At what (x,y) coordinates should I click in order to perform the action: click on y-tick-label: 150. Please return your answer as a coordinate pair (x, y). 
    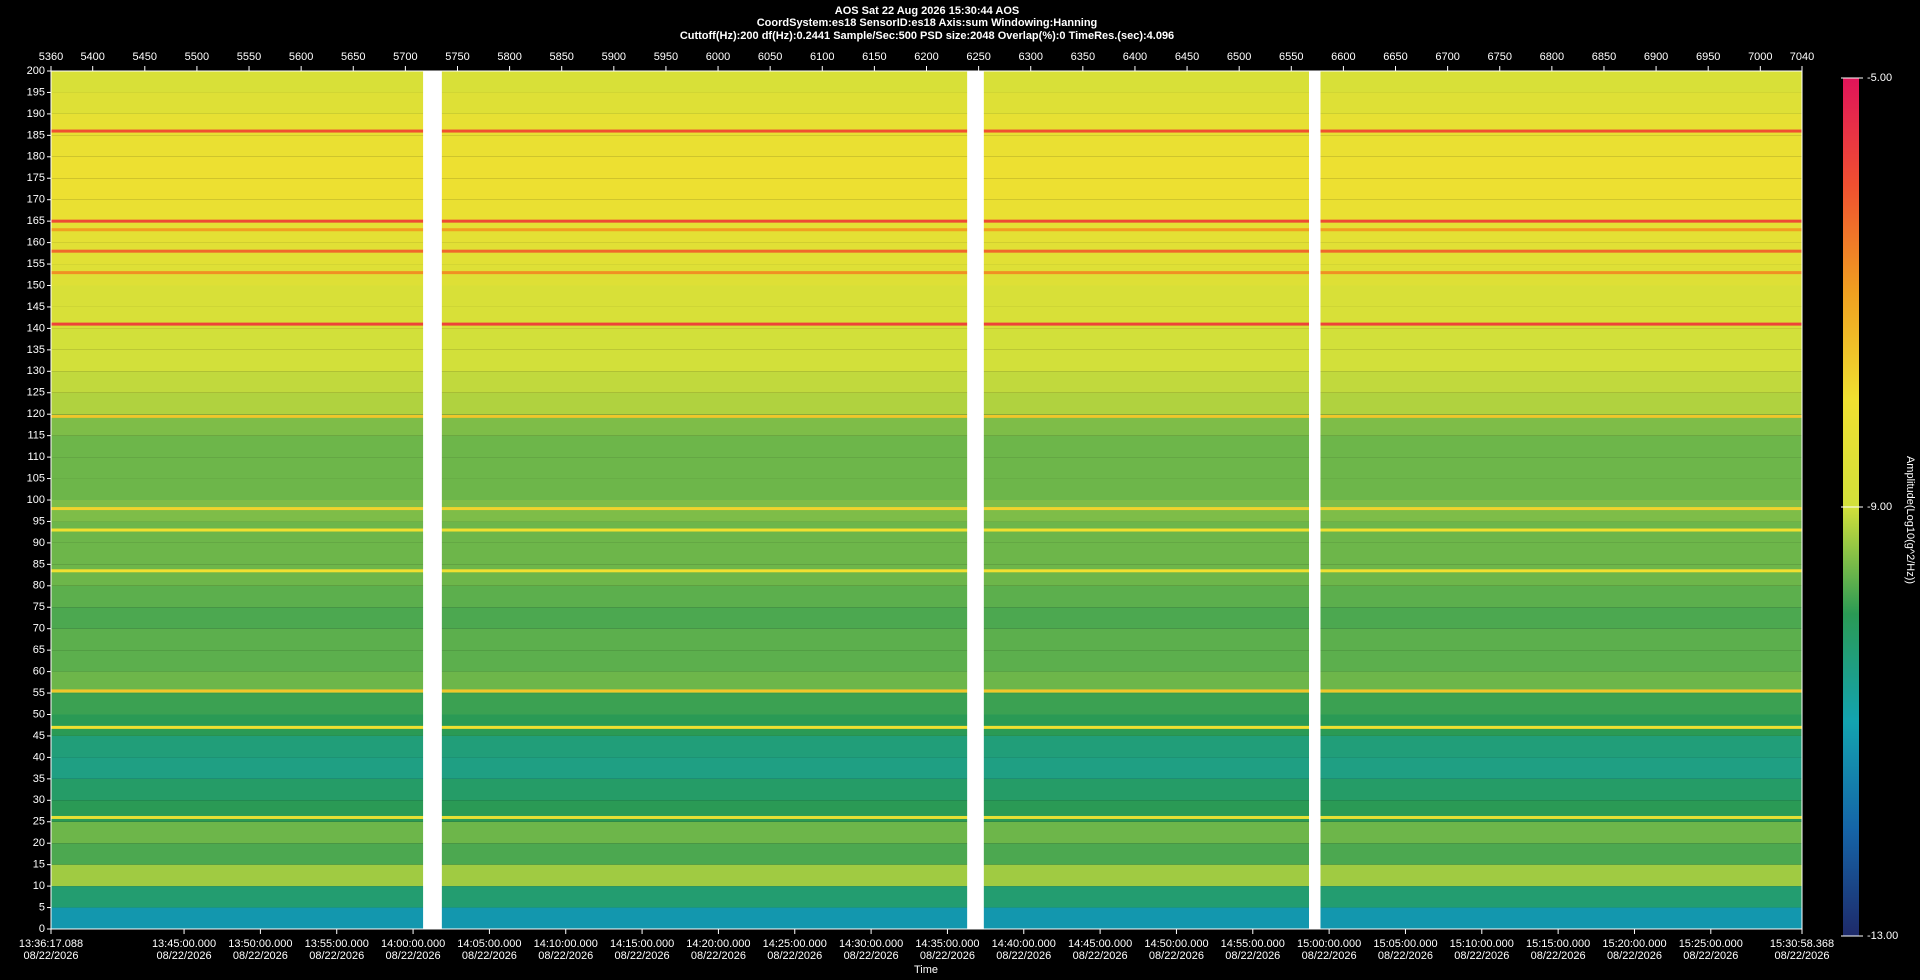
    Looking at the image, I should click on (36, 285).